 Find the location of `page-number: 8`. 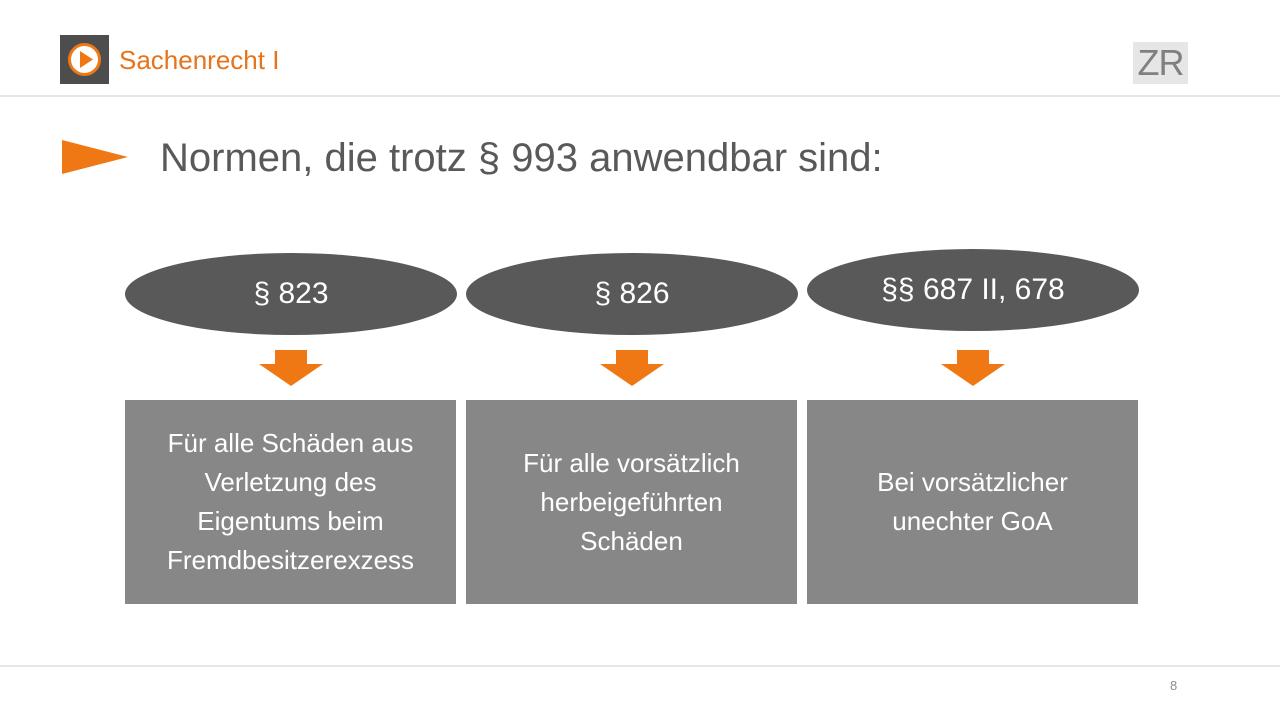

page-number: 8 is located at coordinates (1174, 685).